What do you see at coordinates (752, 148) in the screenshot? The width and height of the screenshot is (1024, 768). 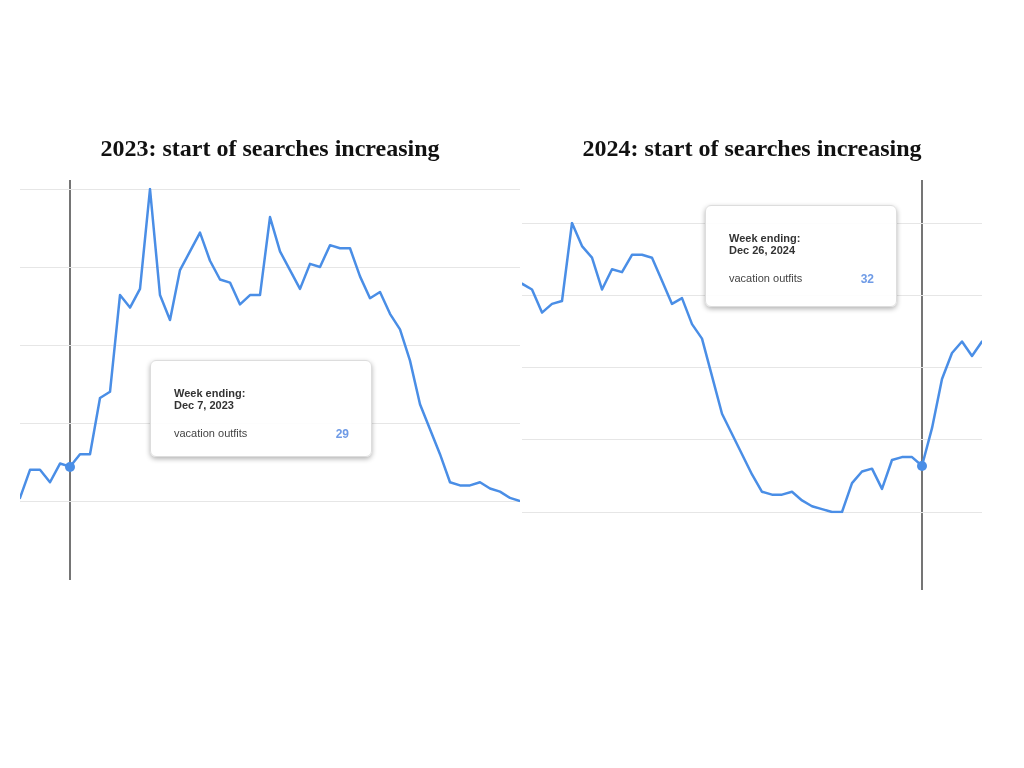 I see `chart-title: 2024: start of searches increasing` at bounding box center [752, 148].